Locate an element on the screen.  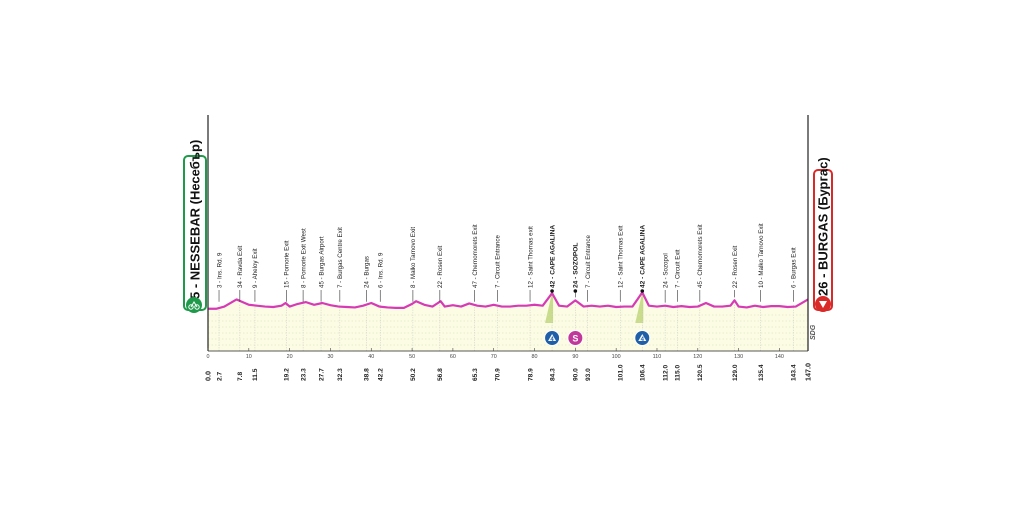
x-tick-label: 40 is located at coordinates (371, 357).